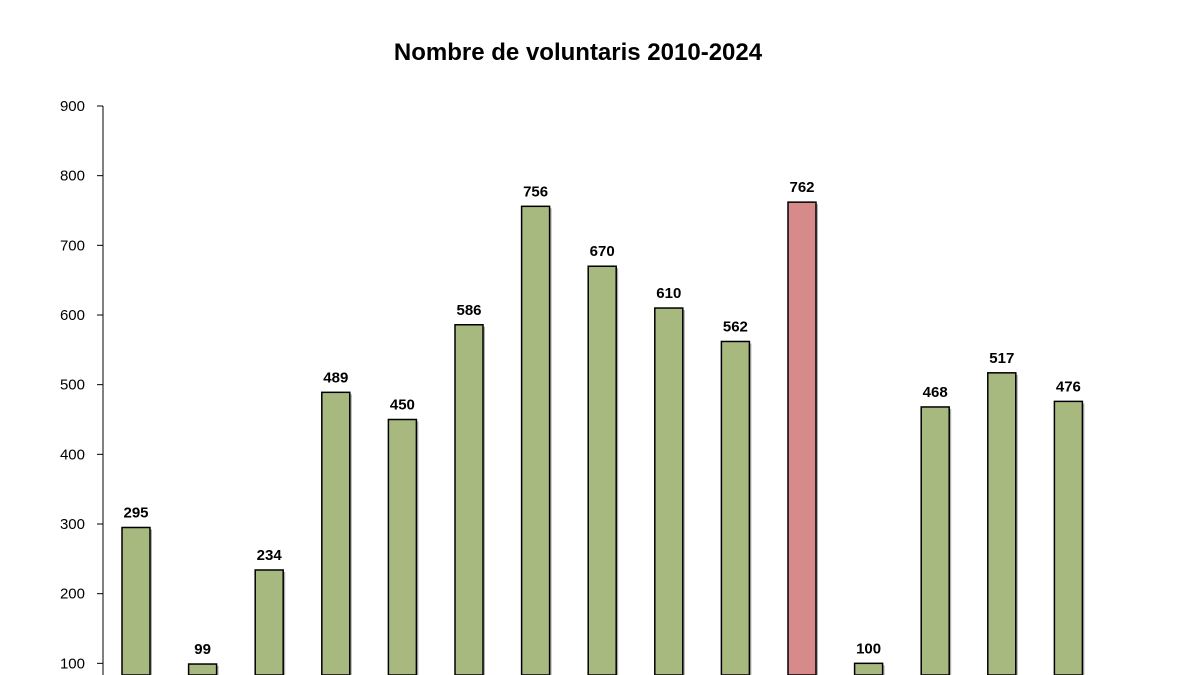 This screenshot has width=1200, height=675. What do you see at coordinates (1068, 386) in the screenshot?
I see `data-label: 476` at bounding box center [1068, 386].